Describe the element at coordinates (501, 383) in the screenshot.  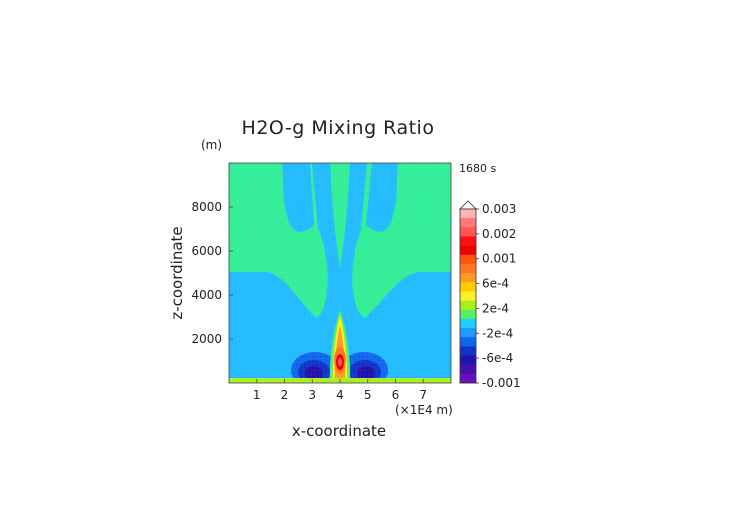
I see `colorbar-tick-label: -0.001` at that location.